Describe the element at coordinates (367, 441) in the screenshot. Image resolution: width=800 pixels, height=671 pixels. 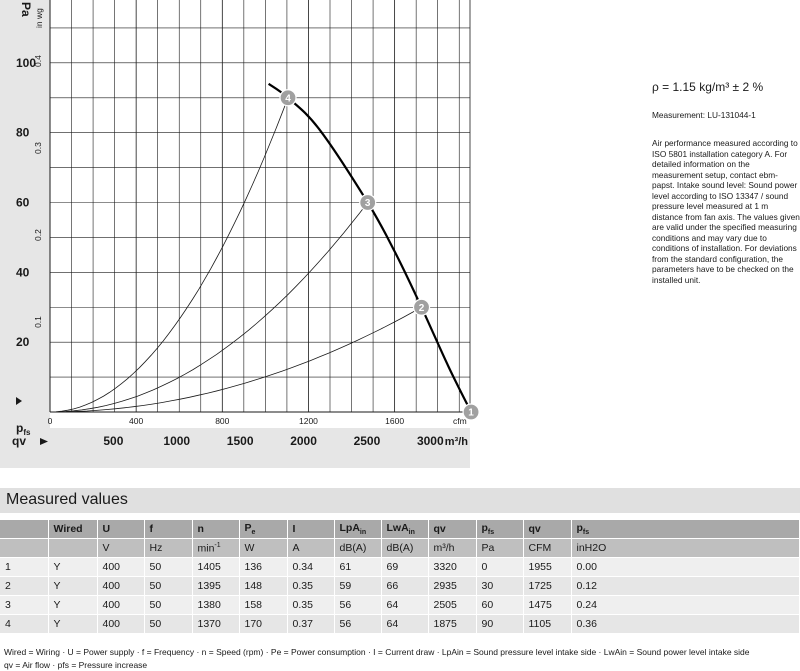
I see `x-tick-m3h: 2500` at that location.